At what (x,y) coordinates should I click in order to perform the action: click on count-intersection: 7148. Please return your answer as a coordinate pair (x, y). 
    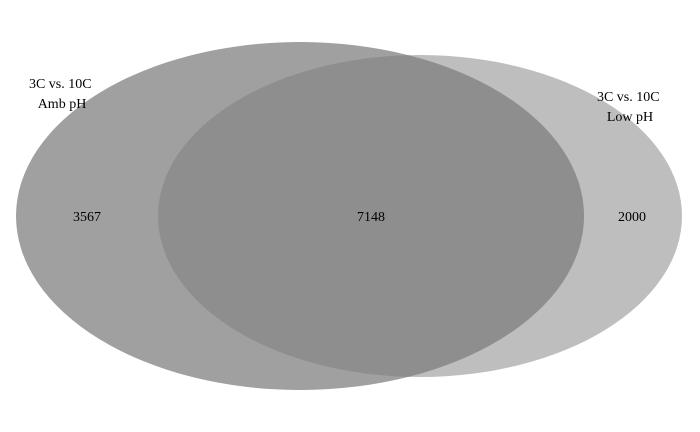
    Looking at the image, I should click on (371, 217).